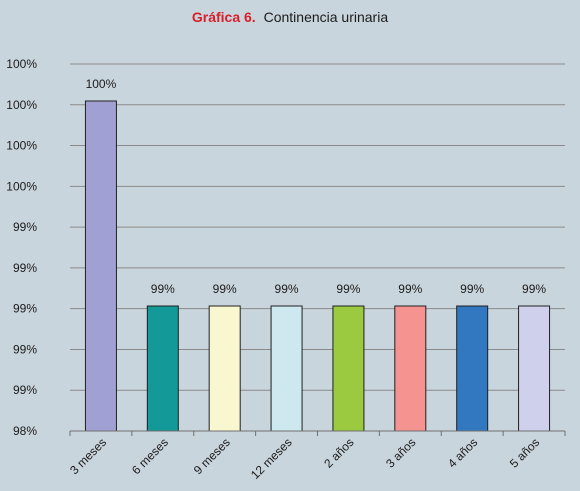 Image resolution: width=580 pixels, height=491 pixels. I want to click on x-tick-label: 2 años, so click(338, 452).